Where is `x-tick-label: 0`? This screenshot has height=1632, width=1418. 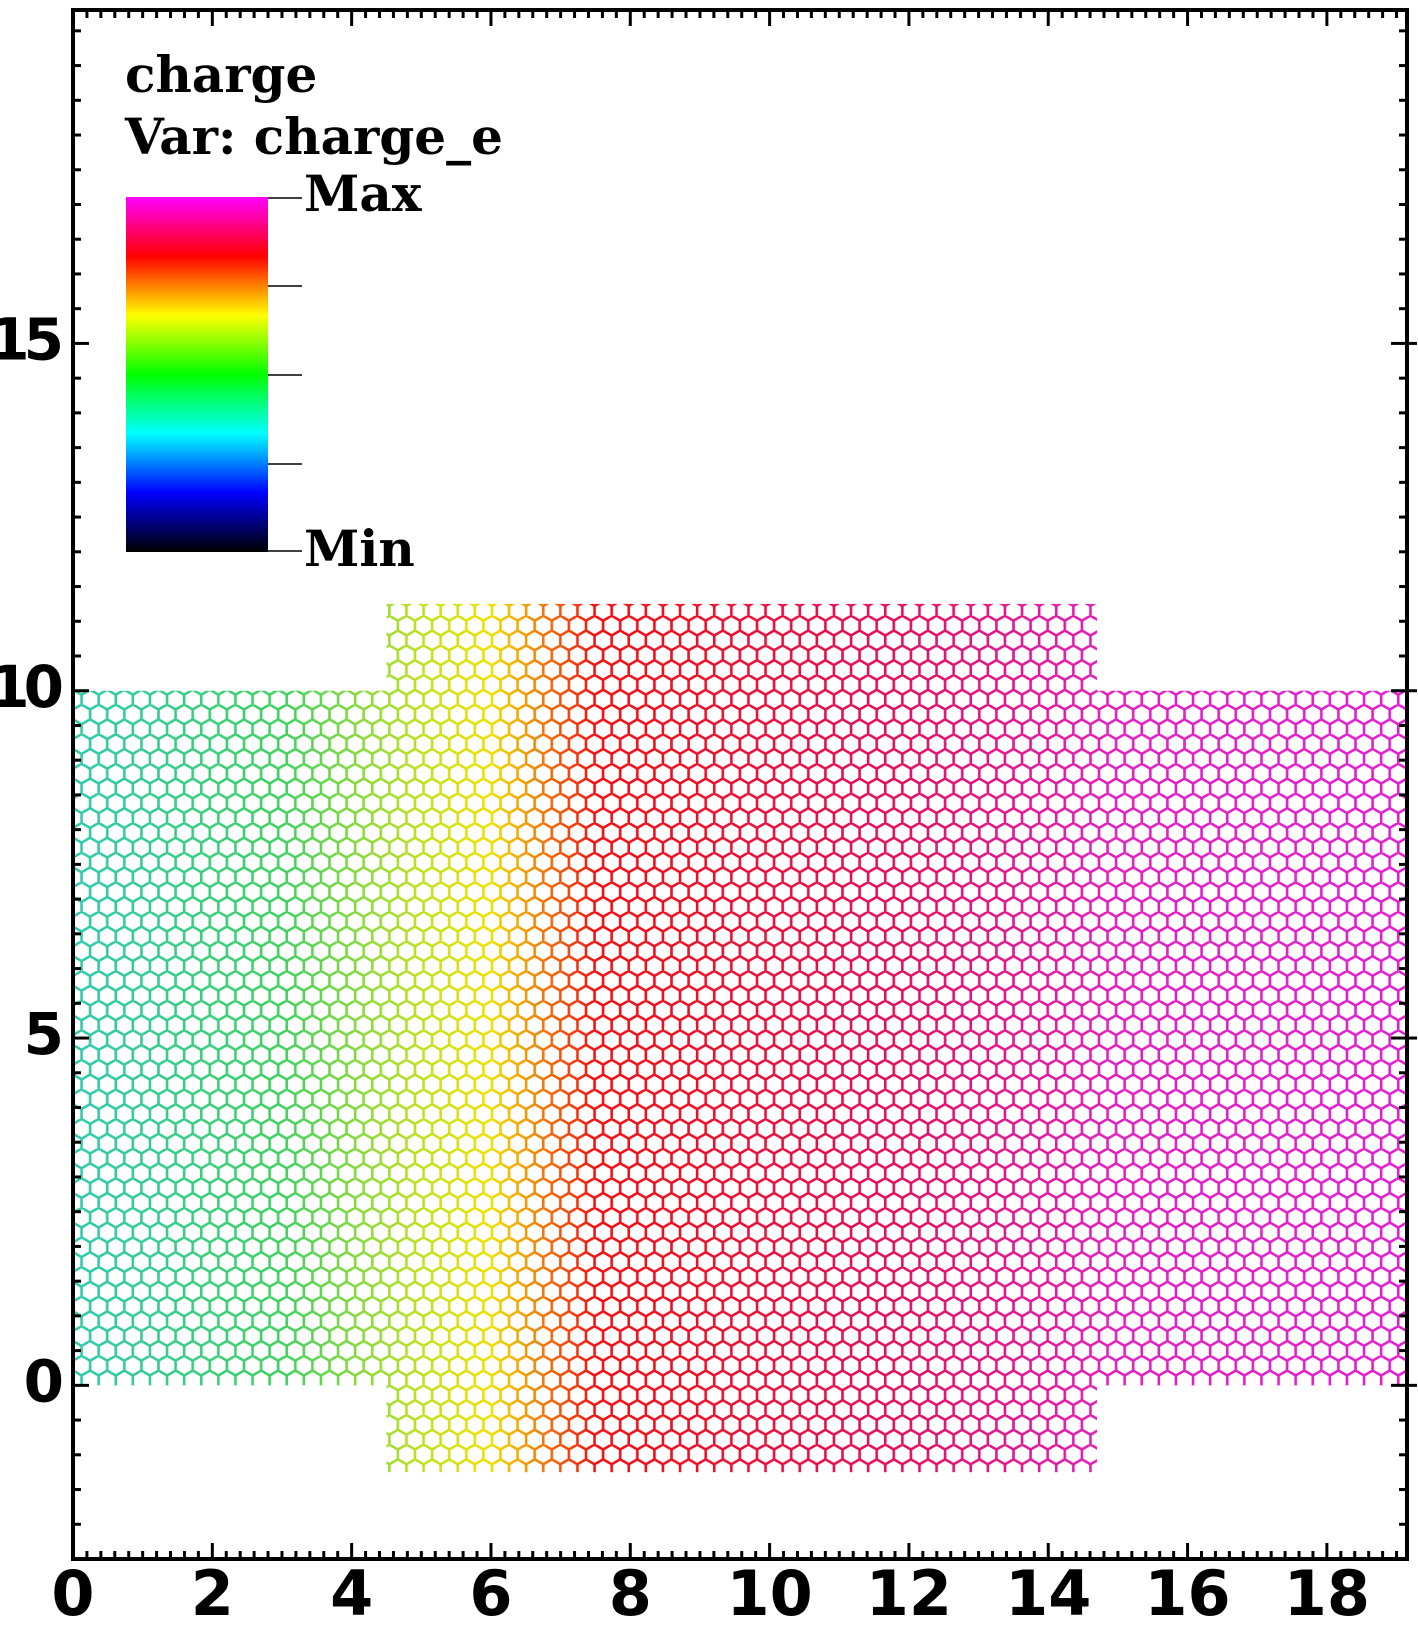
x-tick-label: 0 is located at coordinates (72, 1593).